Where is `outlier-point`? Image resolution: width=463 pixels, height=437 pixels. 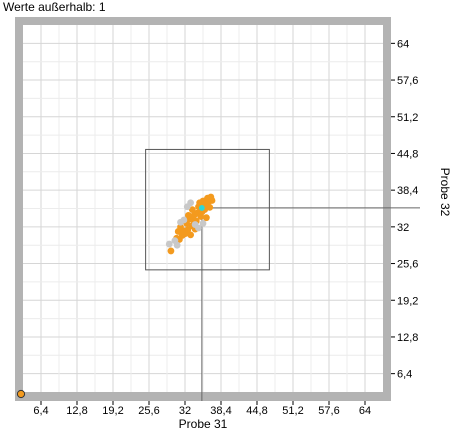 outlier-point is located at coordinates (21, 394).